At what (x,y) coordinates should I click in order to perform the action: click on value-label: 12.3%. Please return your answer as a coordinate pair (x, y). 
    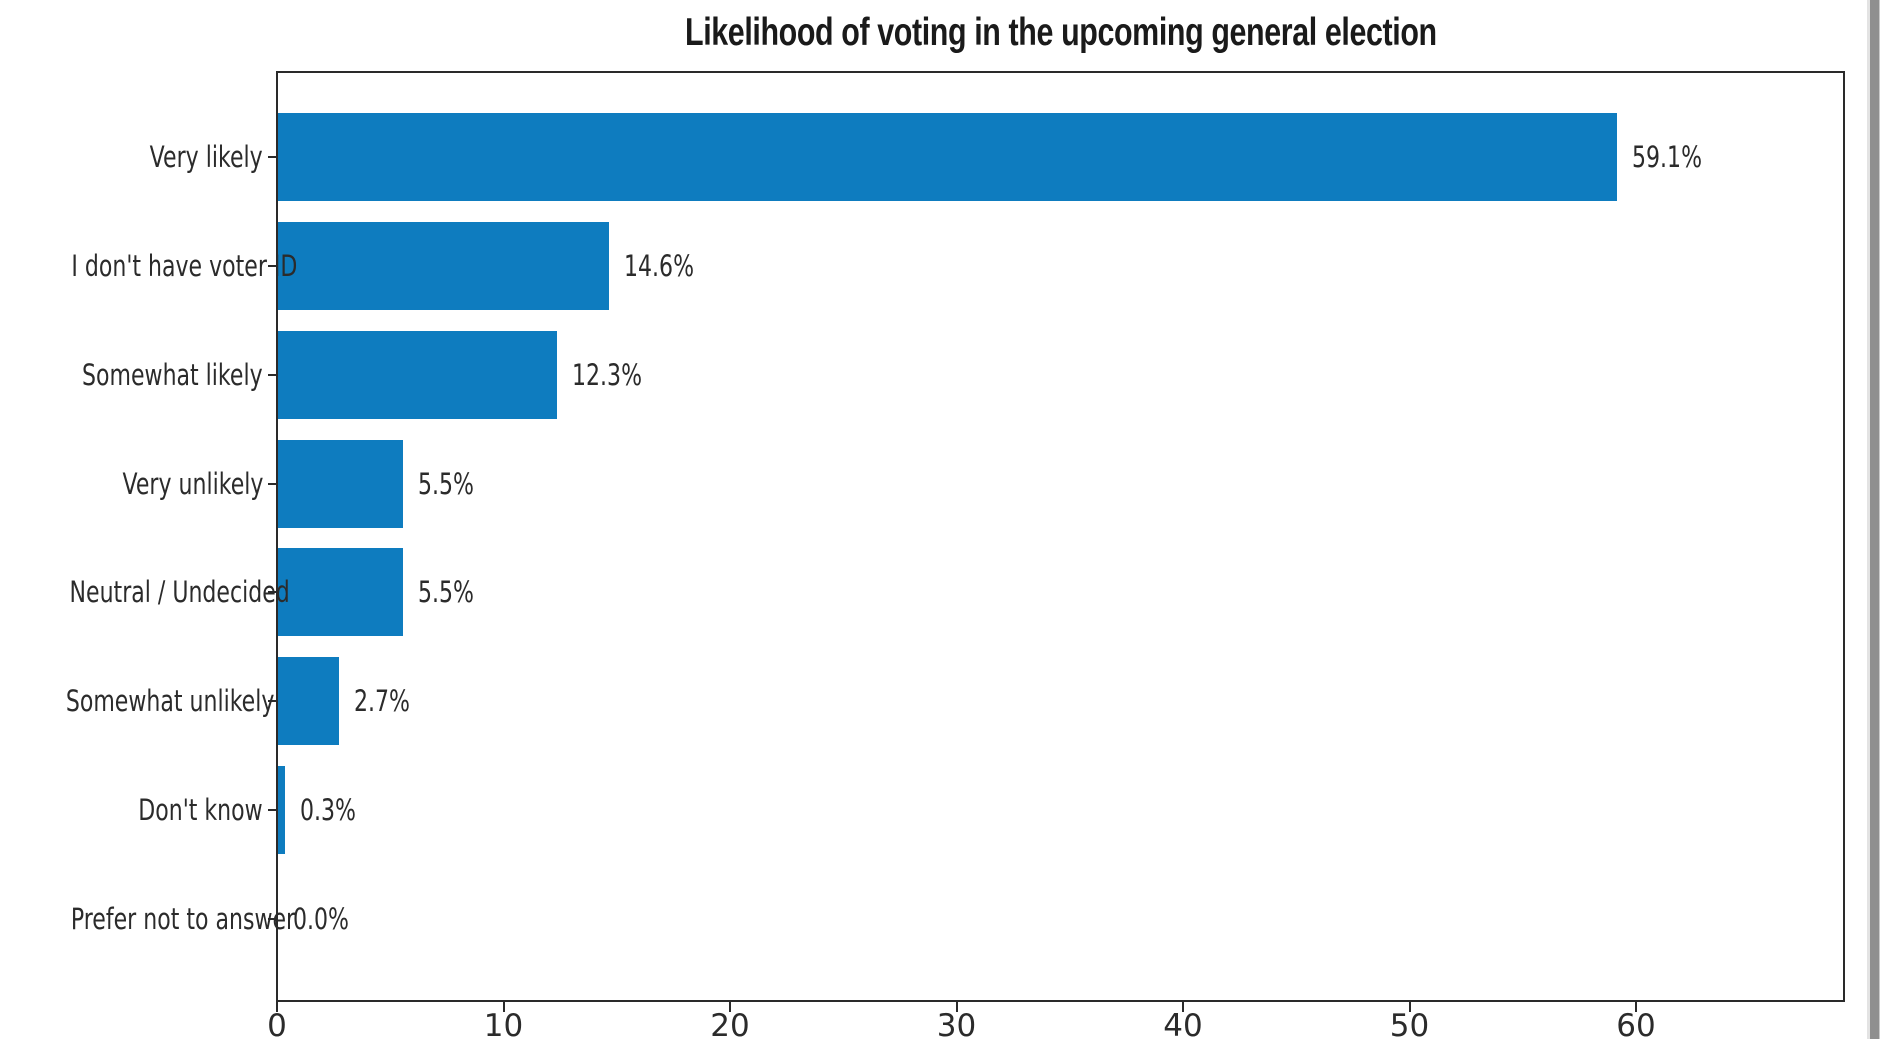
    Looking at the image, I should click on (618, 375).